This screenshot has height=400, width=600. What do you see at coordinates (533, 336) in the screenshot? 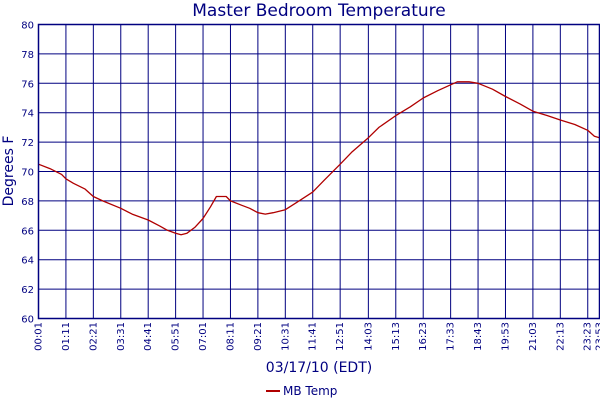
I see `x-tick-label: 21:03` at bounding box center [533, 336].